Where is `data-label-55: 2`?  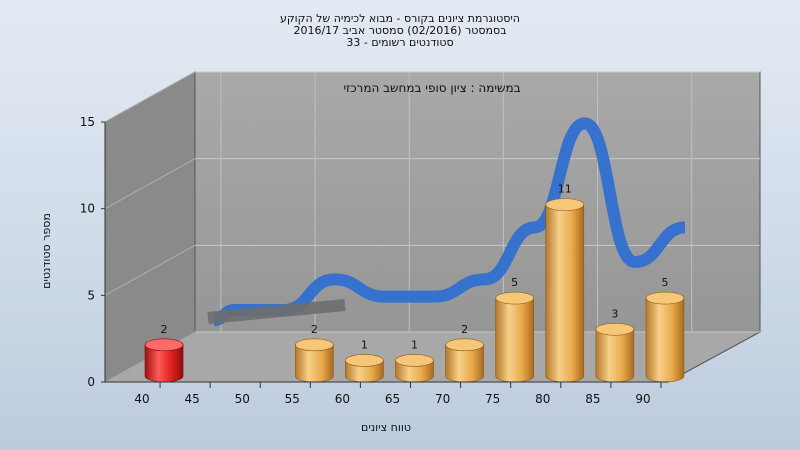
data-label-55: 2 is located at coordinates (314, 329).